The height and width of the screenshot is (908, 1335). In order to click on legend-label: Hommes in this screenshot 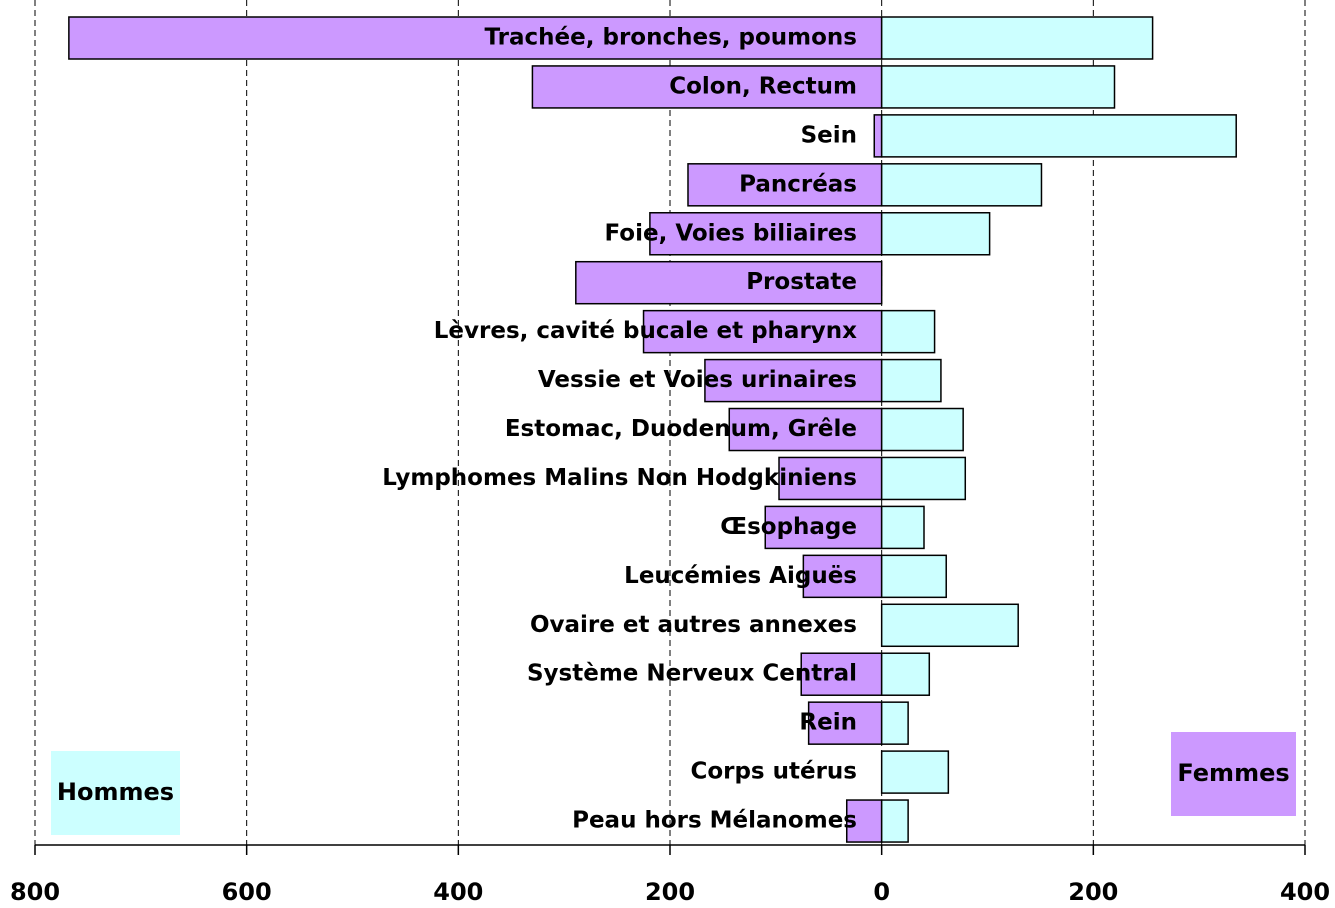, I will do `click(115, 792)`.